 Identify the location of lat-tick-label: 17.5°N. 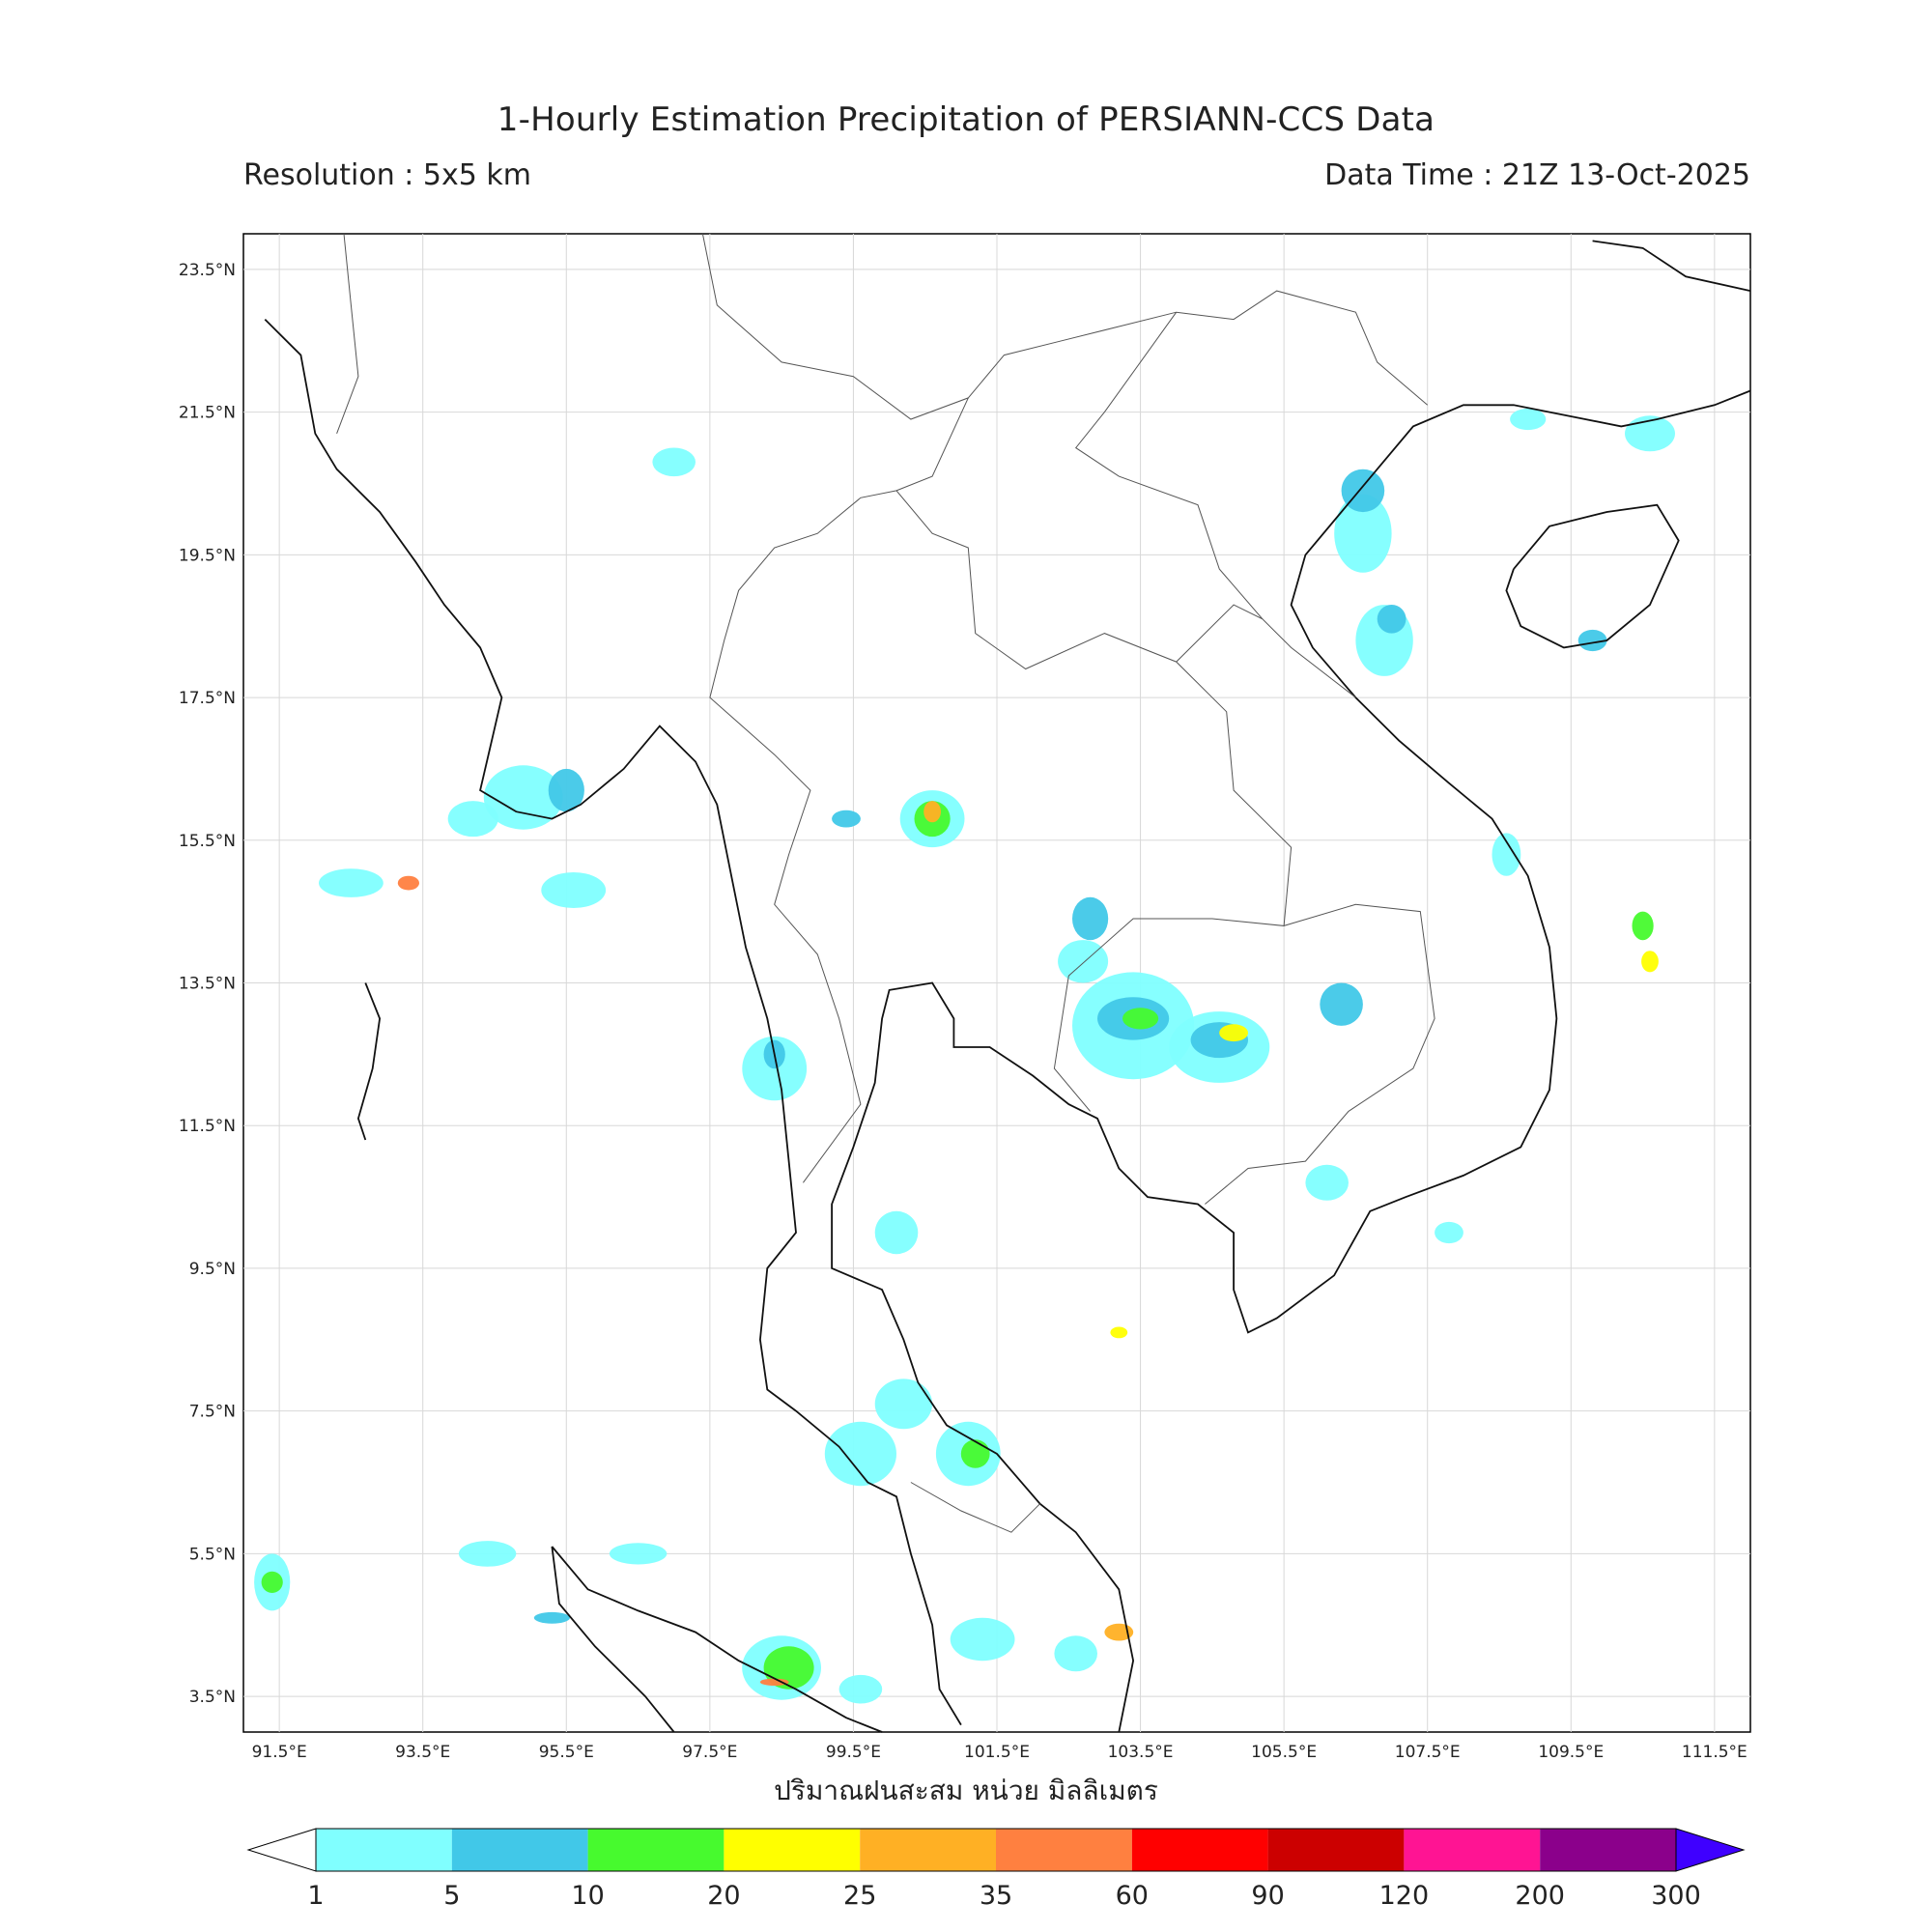
(207, 698).